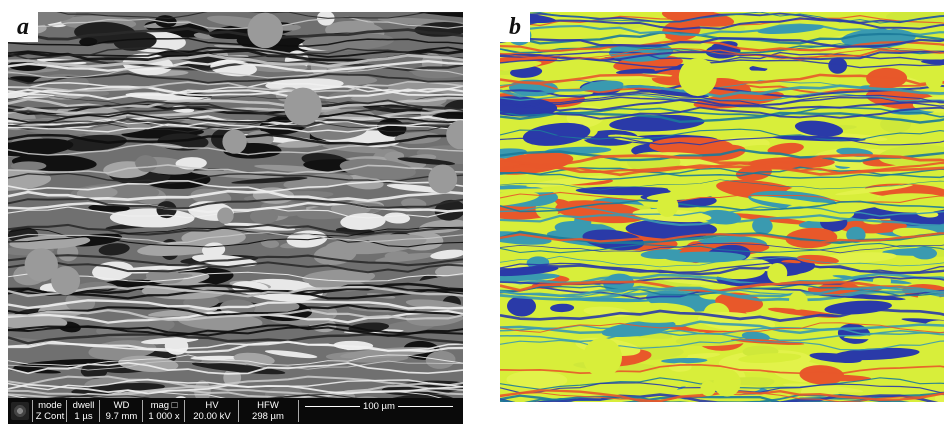 The height and width of the screenshot is (424, 944). I want to click on databar-hv-value: 20.00 kV, so click(212, 416).